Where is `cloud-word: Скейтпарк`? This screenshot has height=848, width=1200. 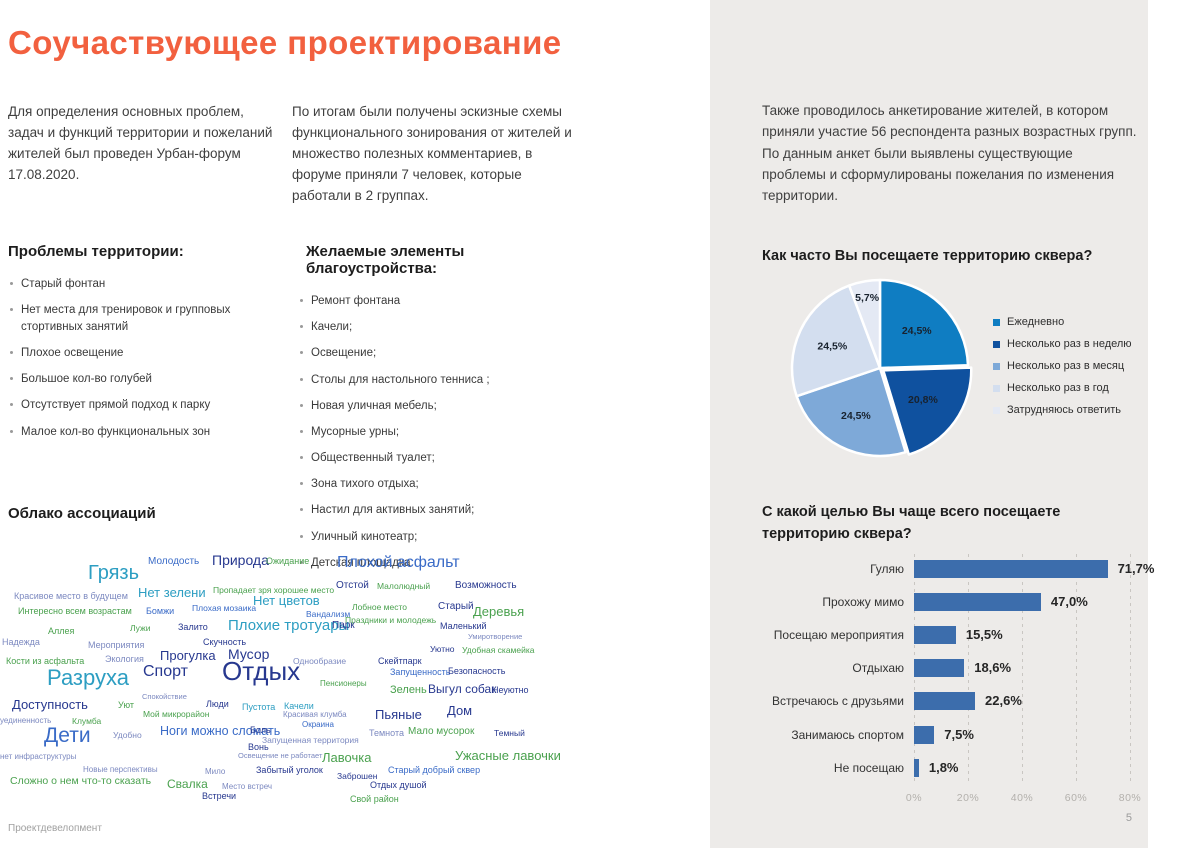 cloud-word: Скейтпарк is located at coordinates (400, 661).